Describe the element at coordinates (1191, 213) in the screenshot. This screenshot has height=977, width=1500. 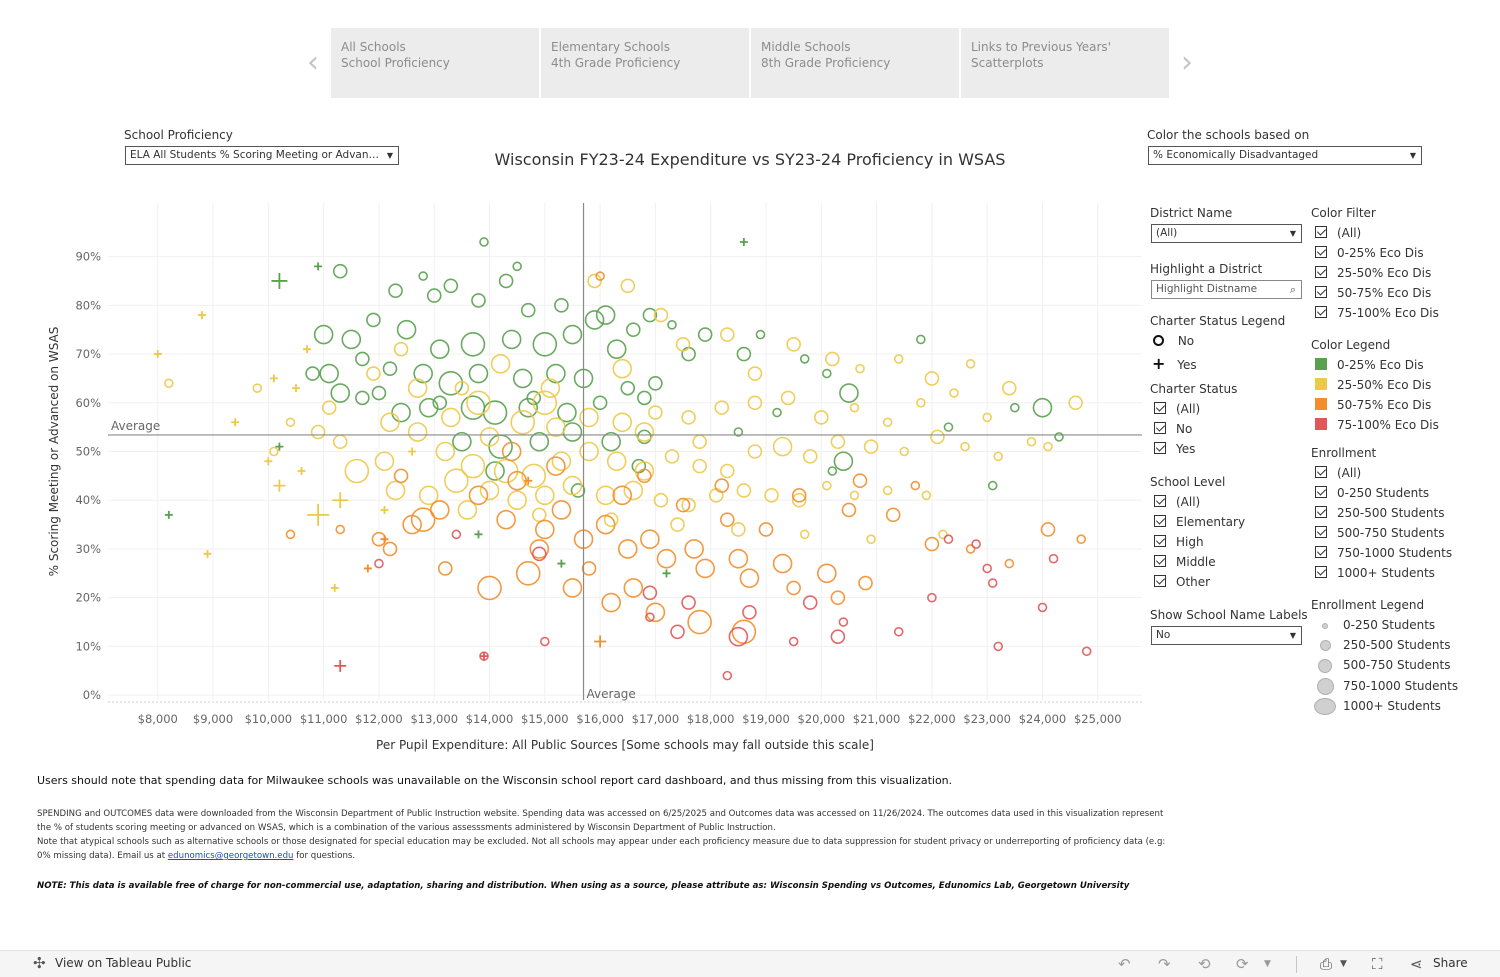
I see `district-name-label: District Name` at that location.